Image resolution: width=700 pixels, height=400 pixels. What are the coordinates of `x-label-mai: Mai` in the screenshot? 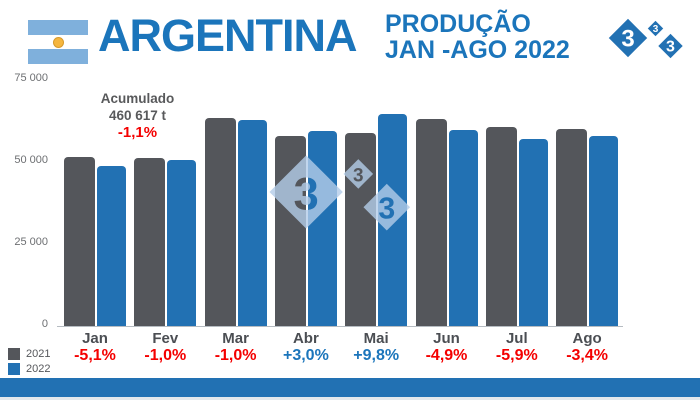 It's located at (376, 338).